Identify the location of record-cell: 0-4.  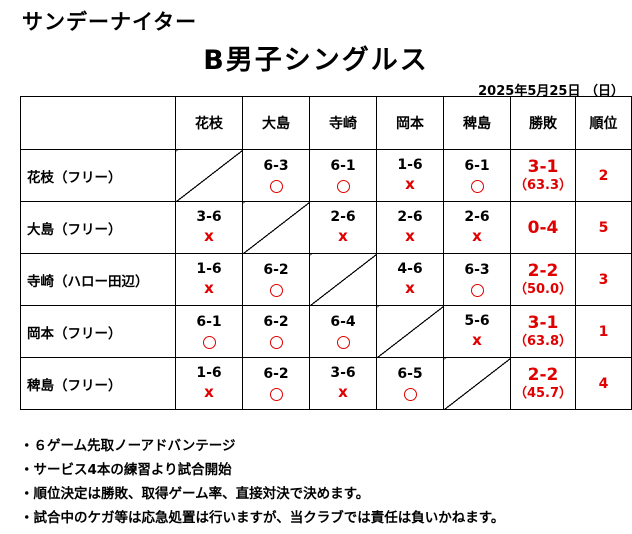
(543, 227).